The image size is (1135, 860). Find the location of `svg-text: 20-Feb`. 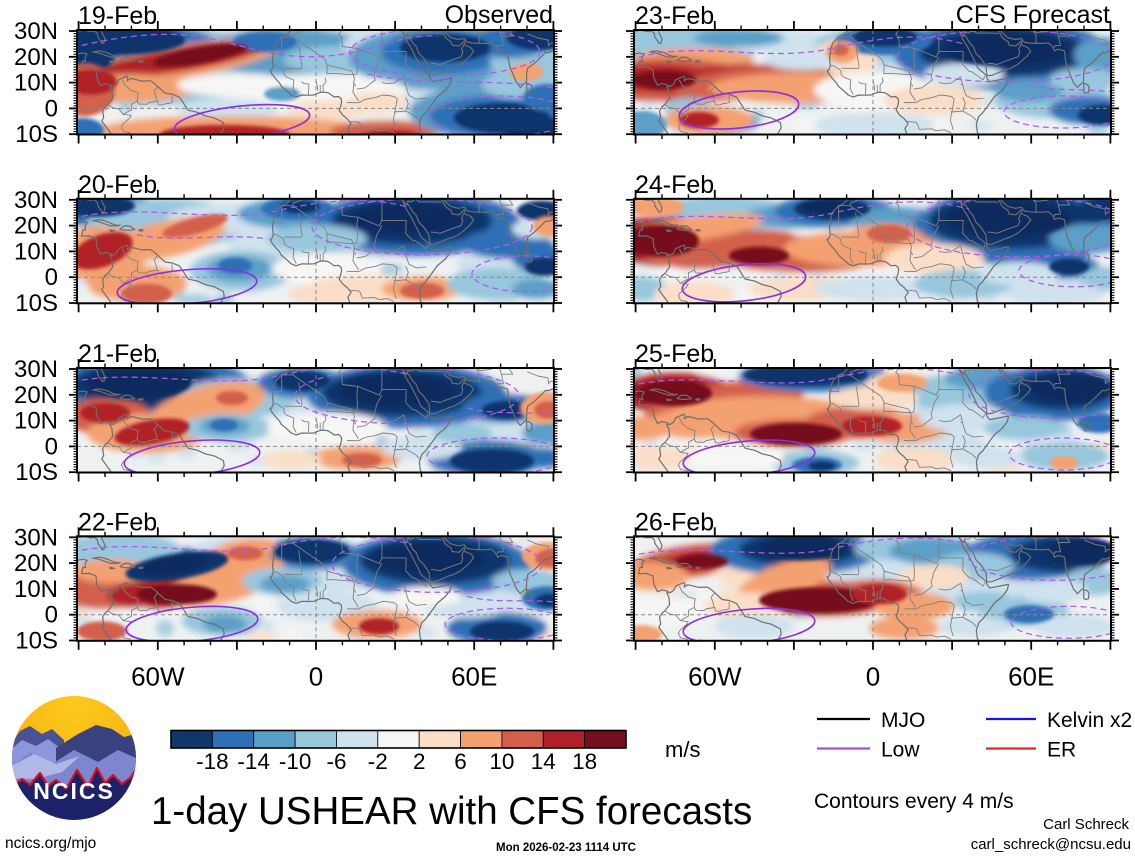

svg-text: 20-Feb is located at coordinates (117, 185).